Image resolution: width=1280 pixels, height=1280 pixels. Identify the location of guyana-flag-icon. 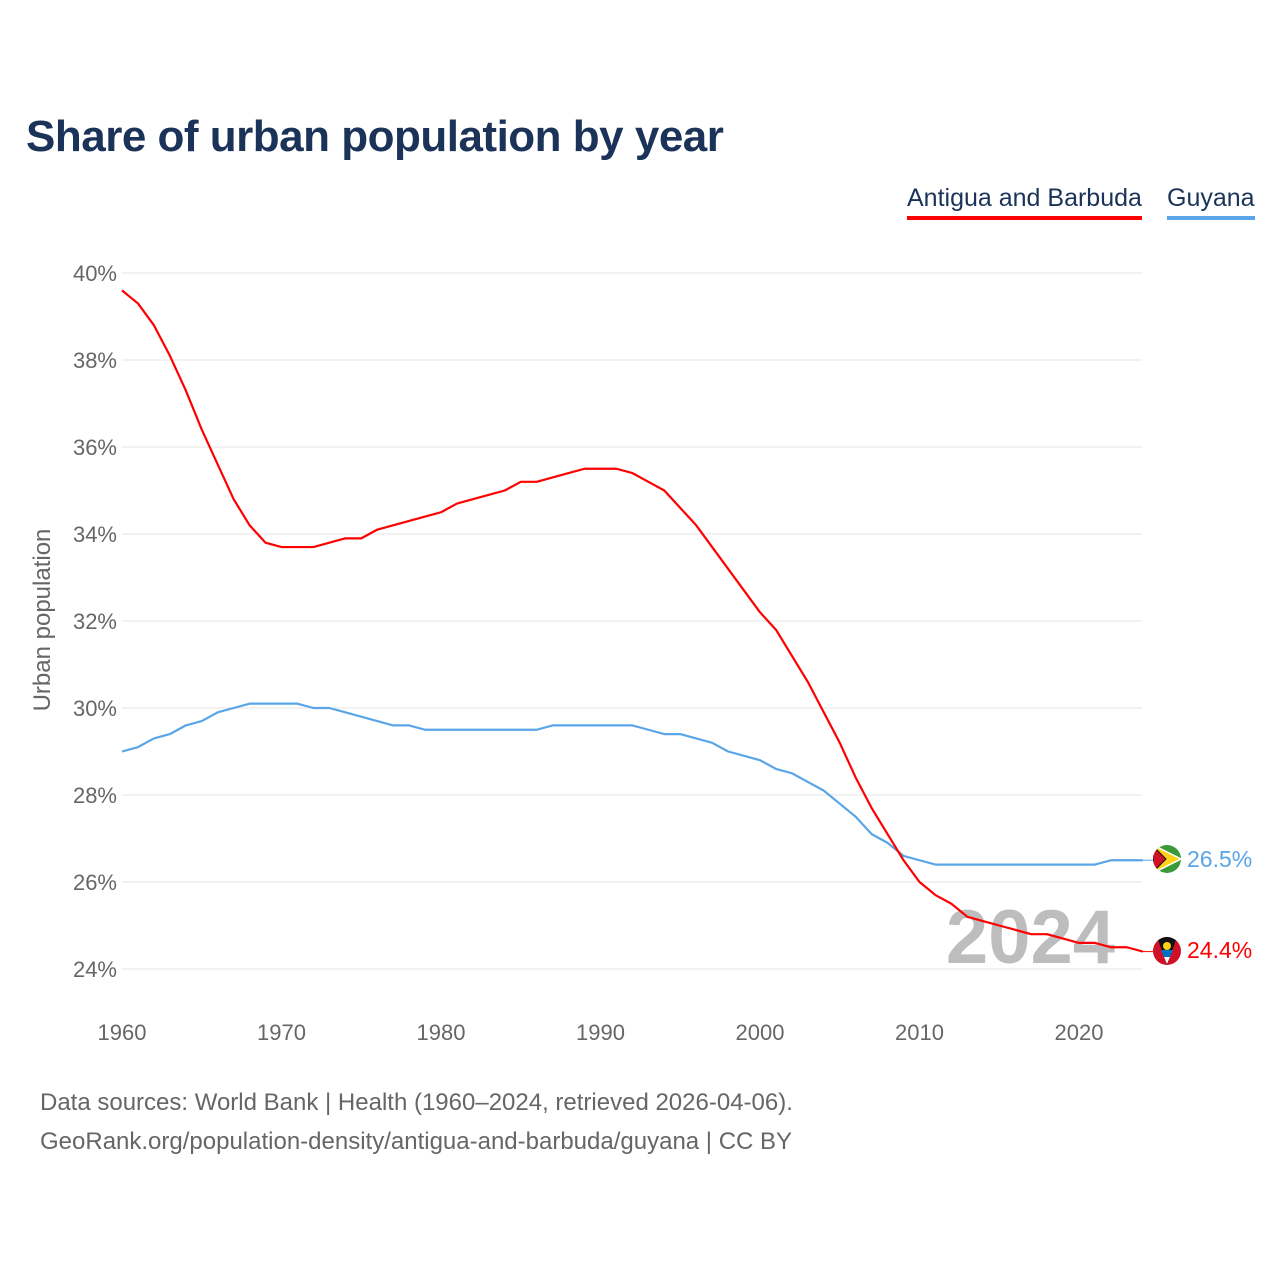
(1167, 859).